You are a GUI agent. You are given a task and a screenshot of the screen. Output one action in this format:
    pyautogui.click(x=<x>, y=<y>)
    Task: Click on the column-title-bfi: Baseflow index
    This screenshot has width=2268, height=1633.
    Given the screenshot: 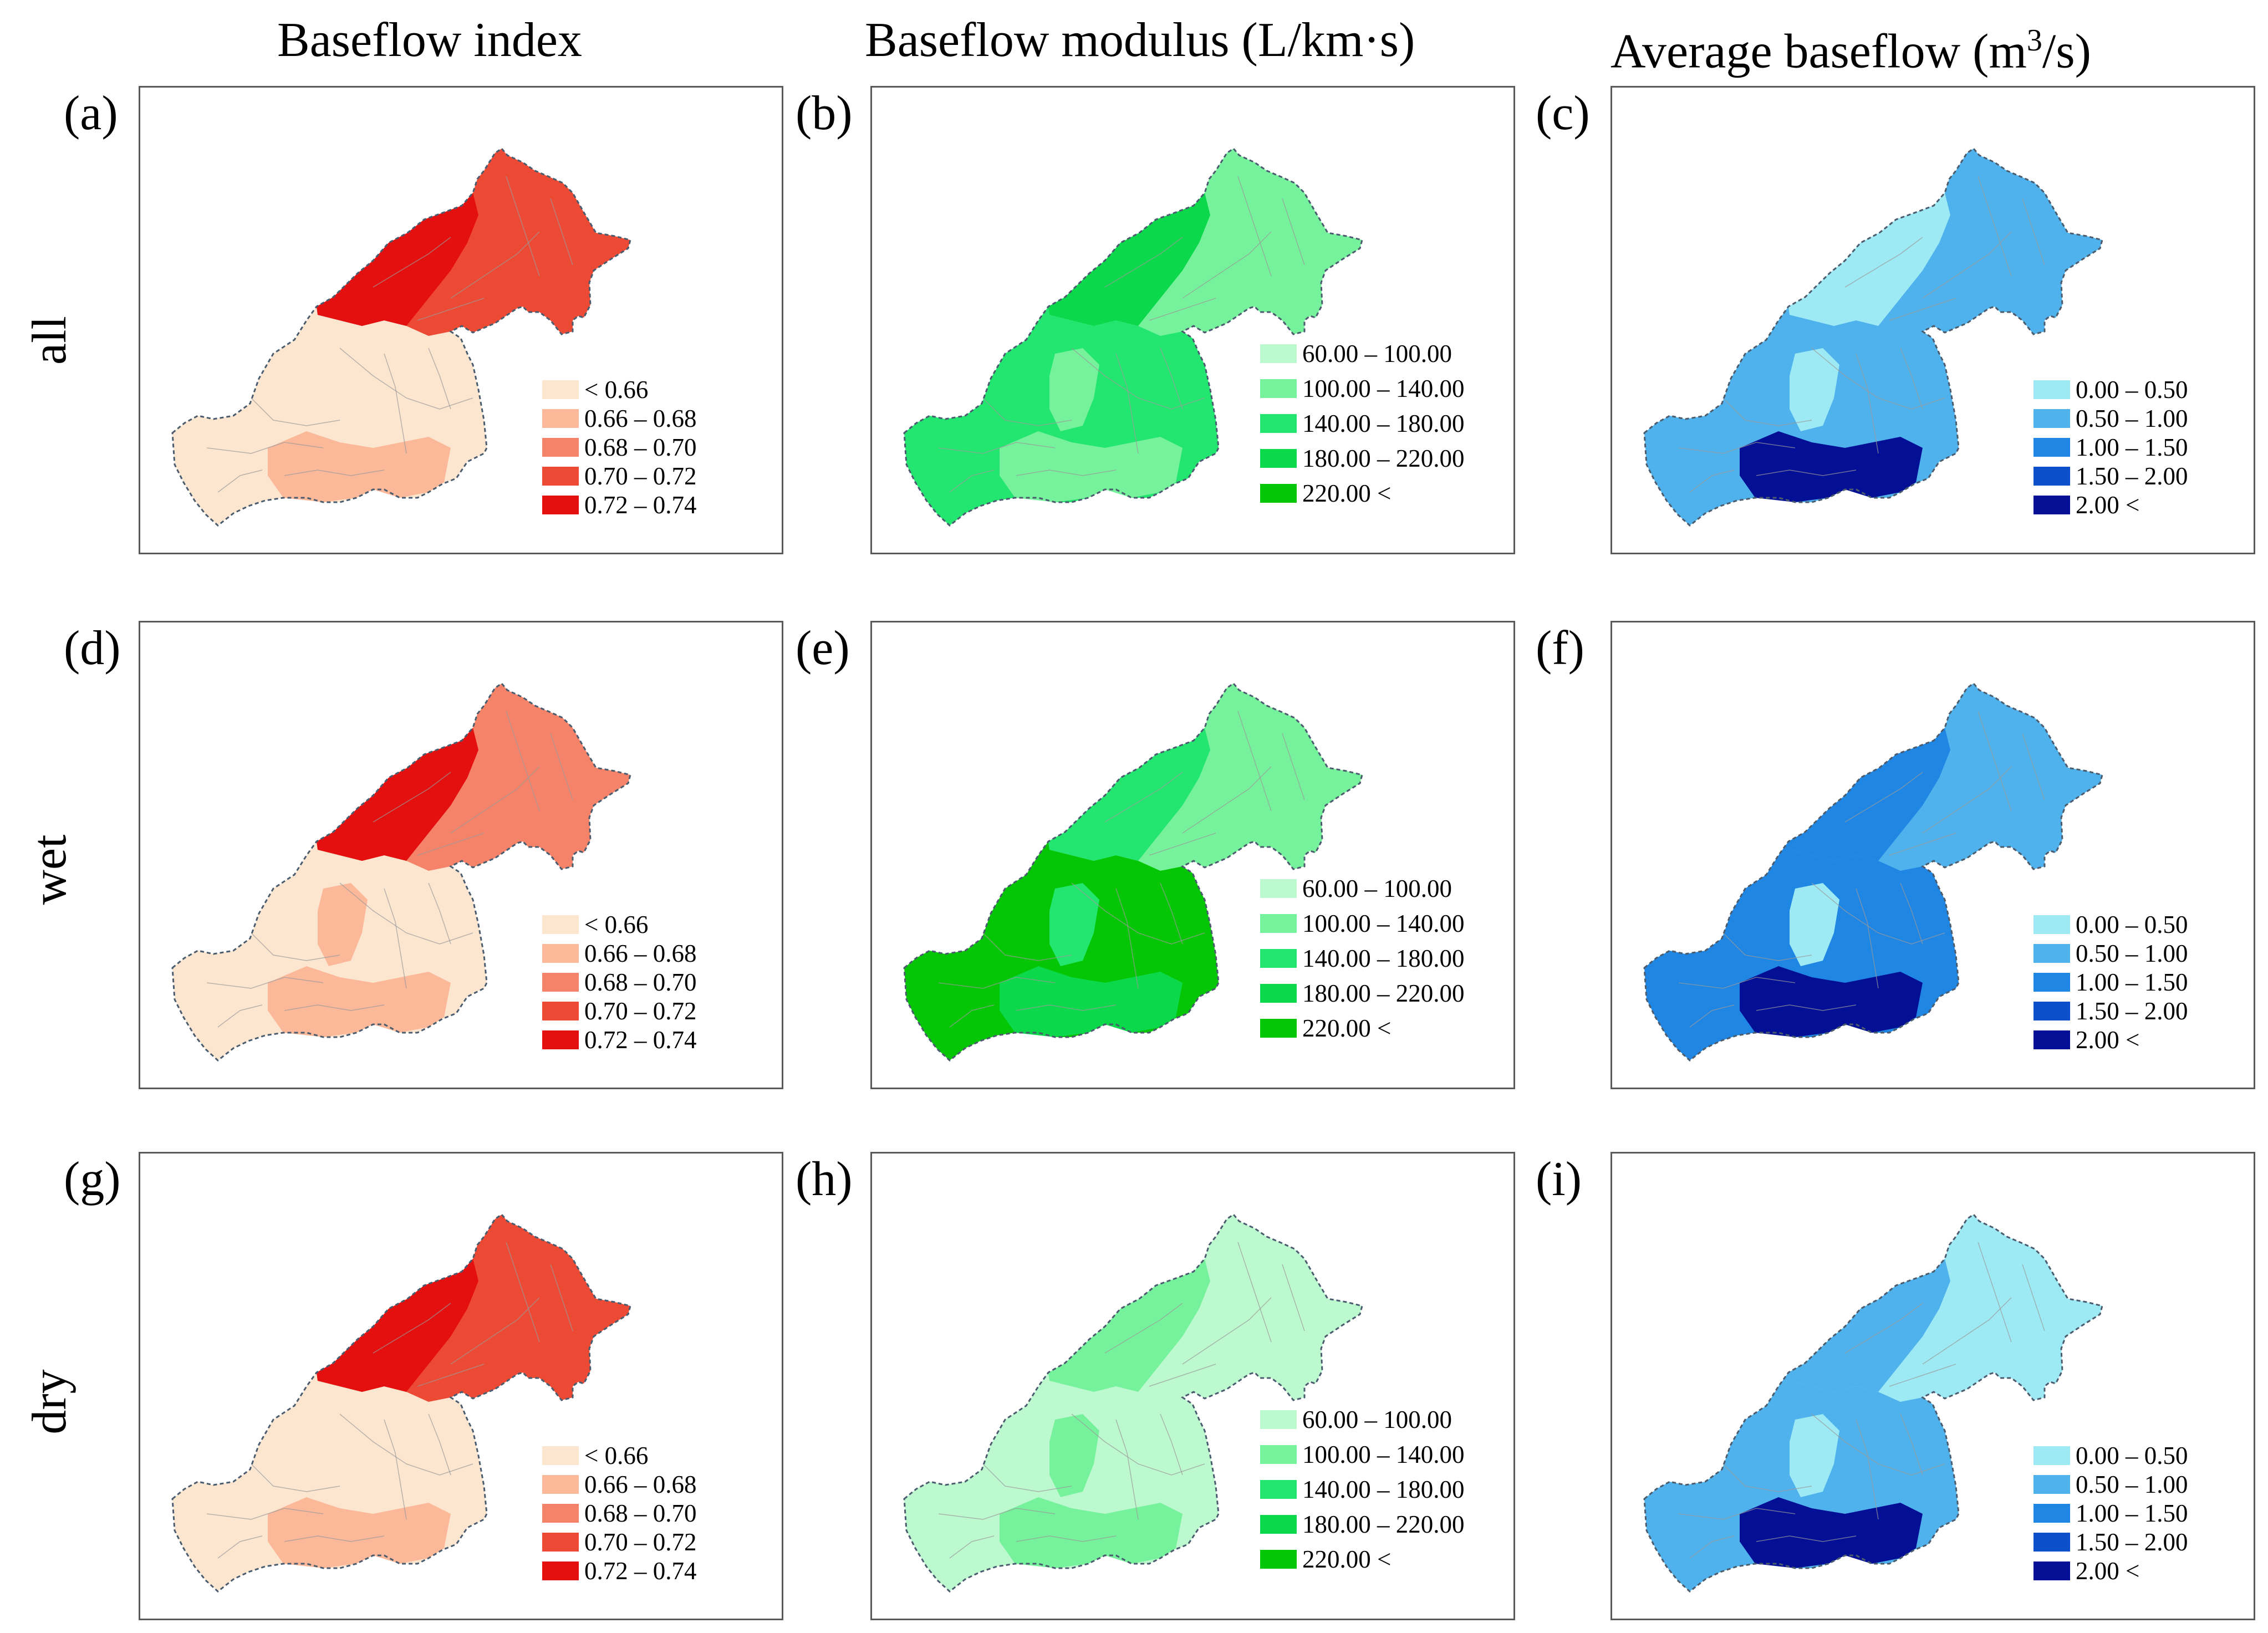 What is the action you would take?
    pyautogui.click(x=430, y=40)
    